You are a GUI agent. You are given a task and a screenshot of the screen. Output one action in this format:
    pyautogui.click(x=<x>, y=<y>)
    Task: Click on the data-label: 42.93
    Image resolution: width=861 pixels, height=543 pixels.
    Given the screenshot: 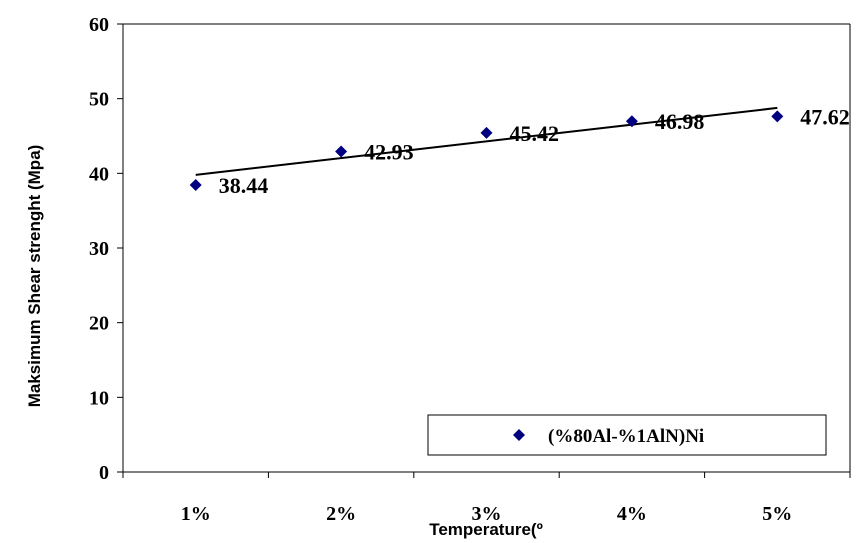 What is the action you would take?
    pyautogui.click(x=389, y=151)
    